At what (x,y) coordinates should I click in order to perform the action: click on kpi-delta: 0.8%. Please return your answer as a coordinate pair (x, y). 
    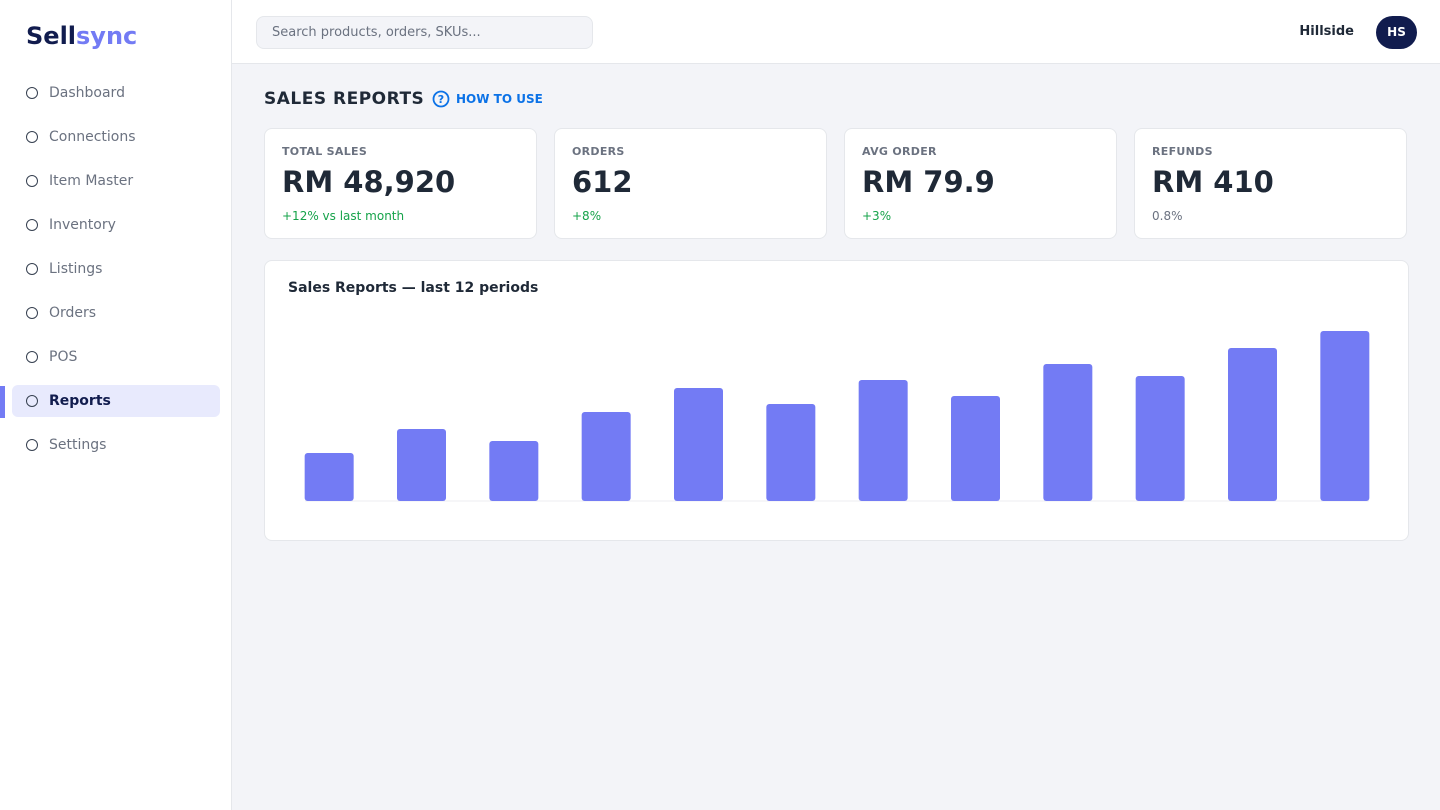
    Looking at the image, I should click on (1167, 216).